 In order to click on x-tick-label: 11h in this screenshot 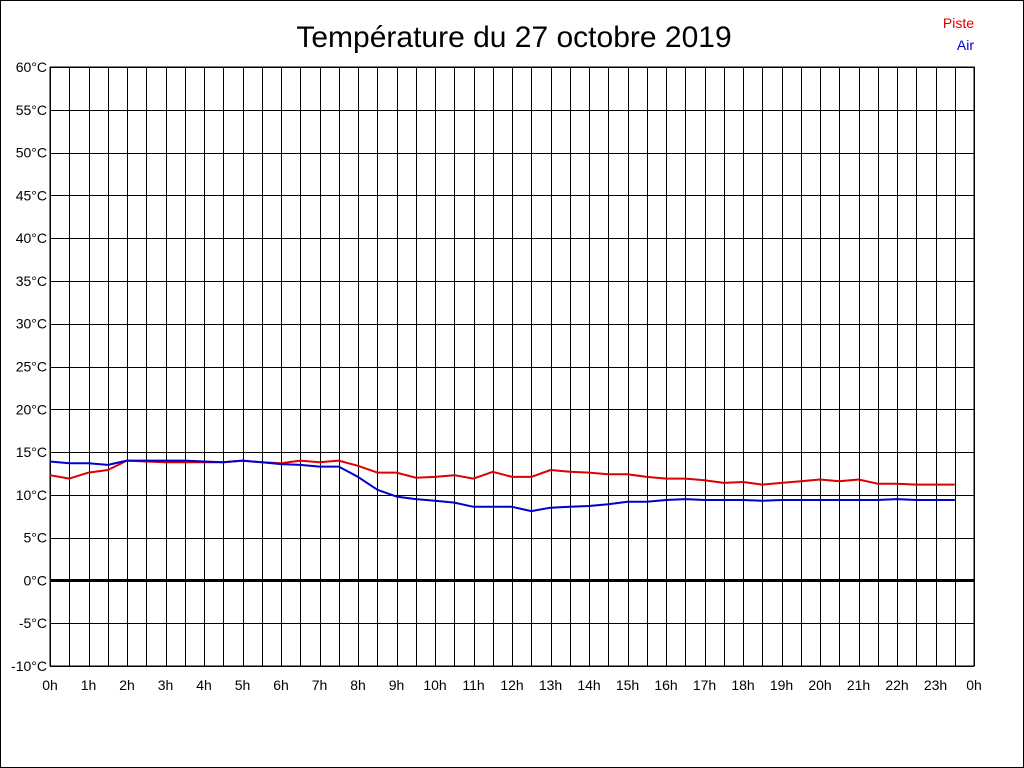, I will do `click(473, 685)`.